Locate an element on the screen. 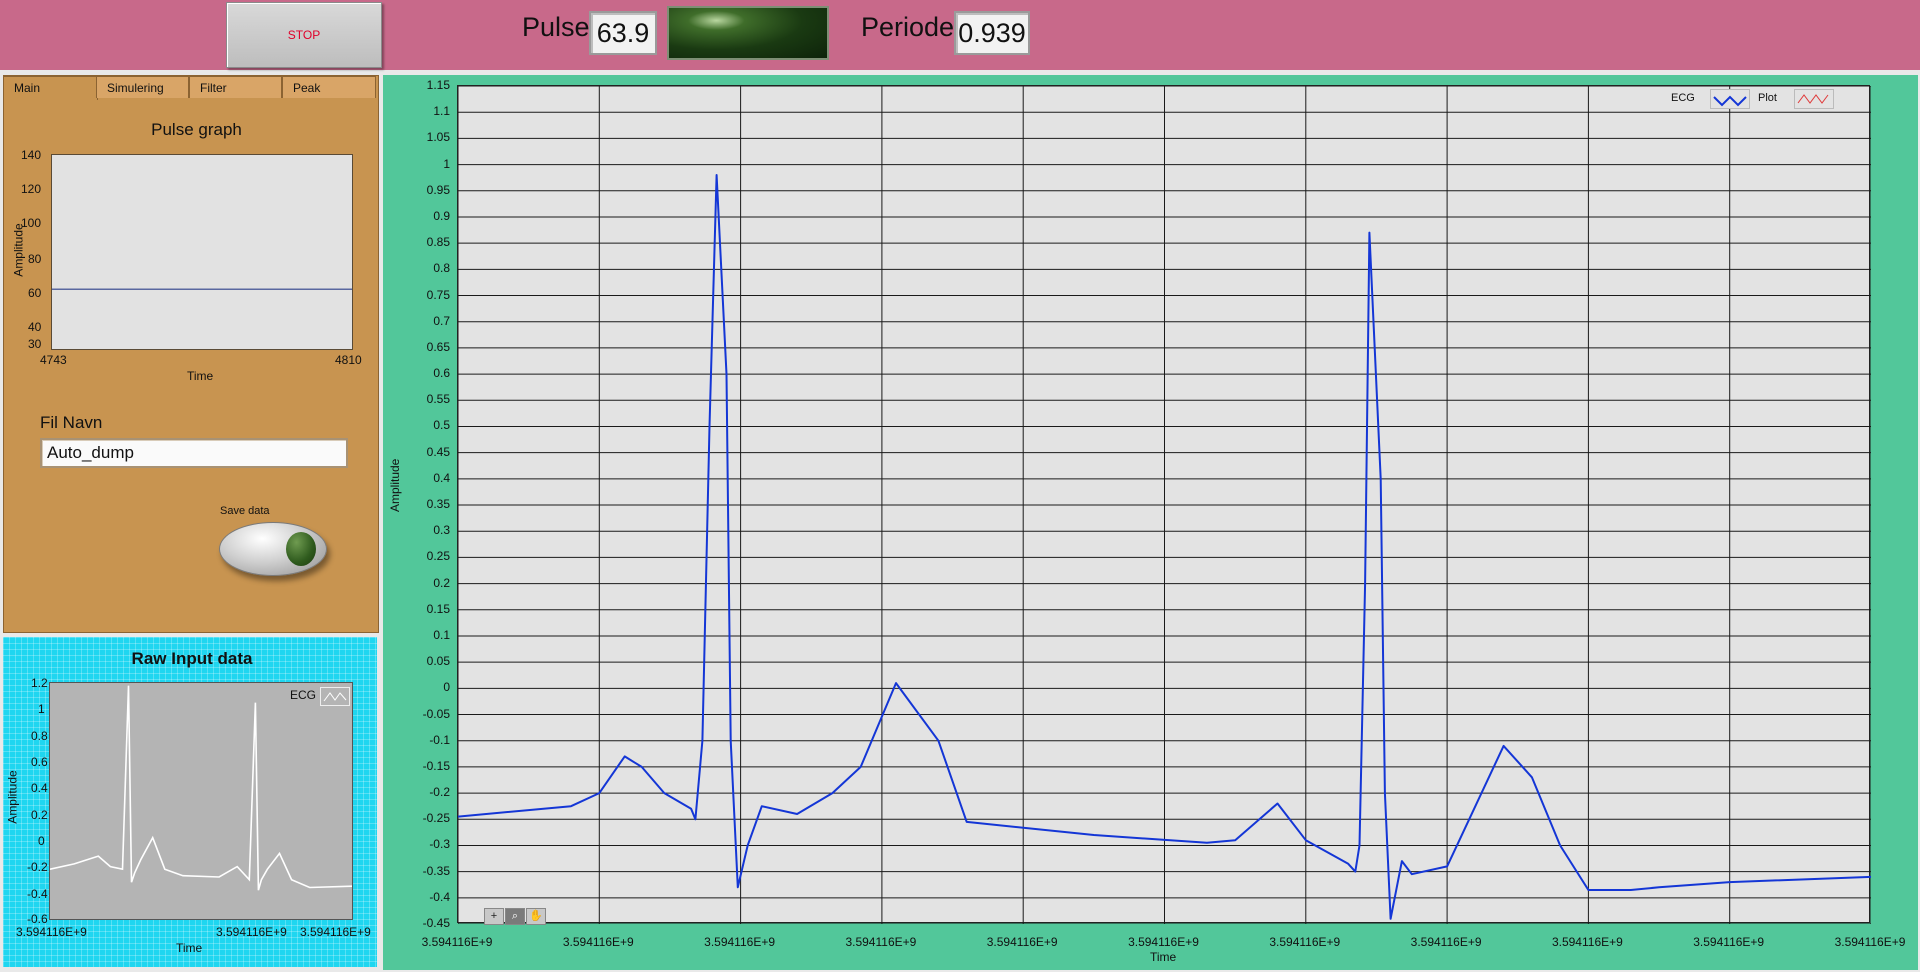 The width and height of the screenshot is (1920, 972). main-y-tick: -0.35 is located at coordinates (436, 870).